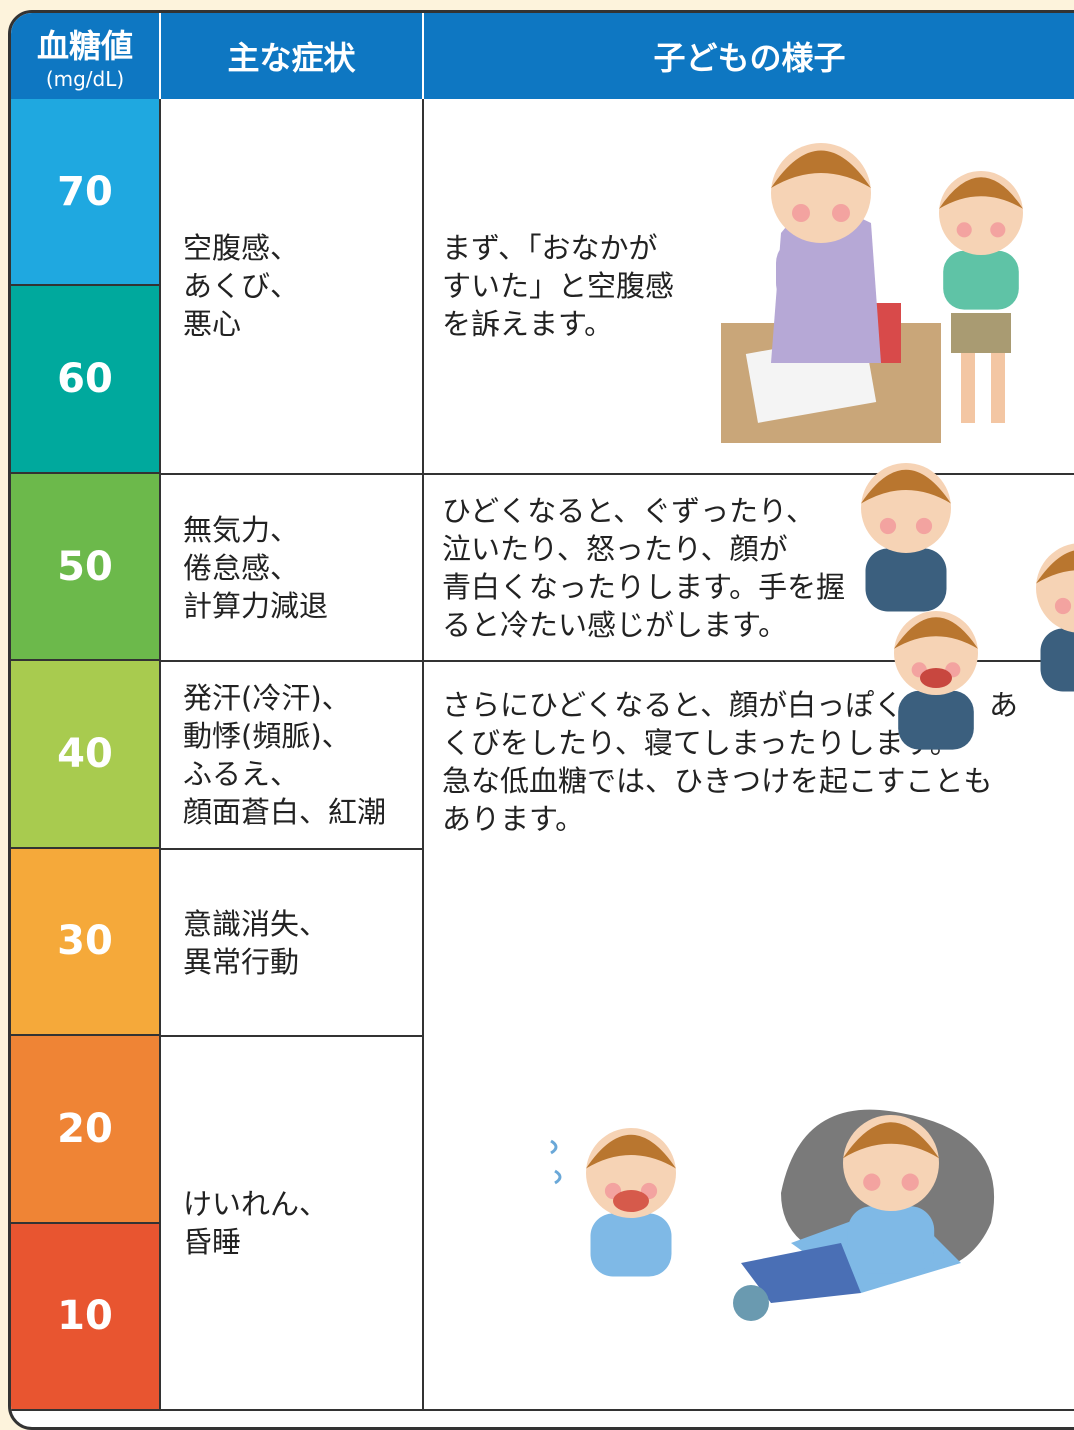 This screenshot has height=1430, width=1074. I want to click on header-glucose-cell: 血糖値 (mg/dL), so click(86, 56).